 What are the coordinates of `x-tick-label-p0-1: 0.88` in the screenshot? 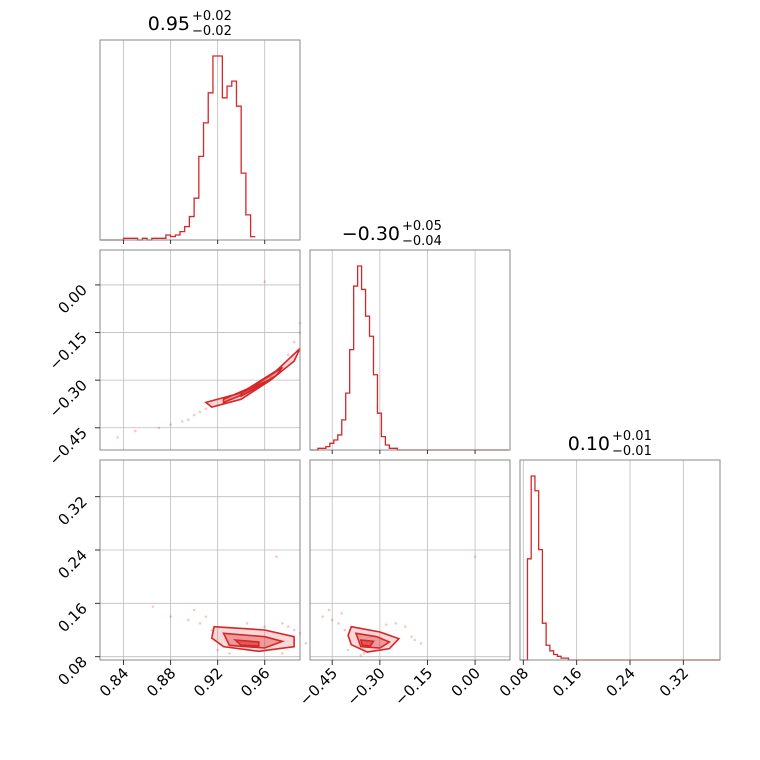 It's located at (161, 682).